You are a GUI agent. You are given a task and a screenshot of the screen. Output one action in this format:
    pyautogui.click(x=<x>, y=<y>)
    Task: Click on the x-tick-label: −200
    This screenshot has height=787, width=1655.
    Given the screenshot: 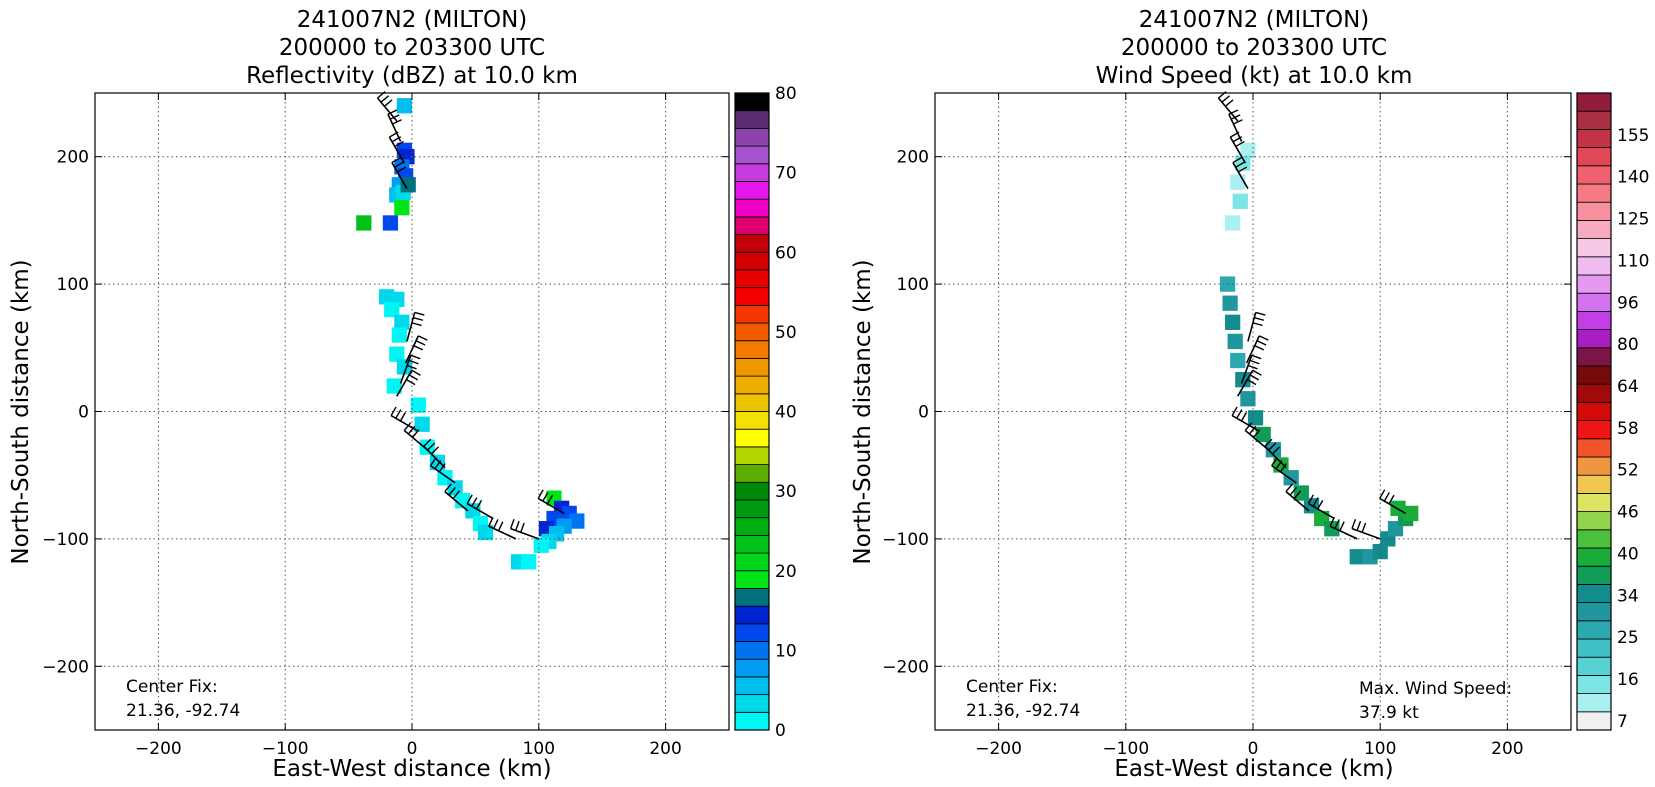 What is the action you would take?
    pyautogui.click(x=158, y=749)
    